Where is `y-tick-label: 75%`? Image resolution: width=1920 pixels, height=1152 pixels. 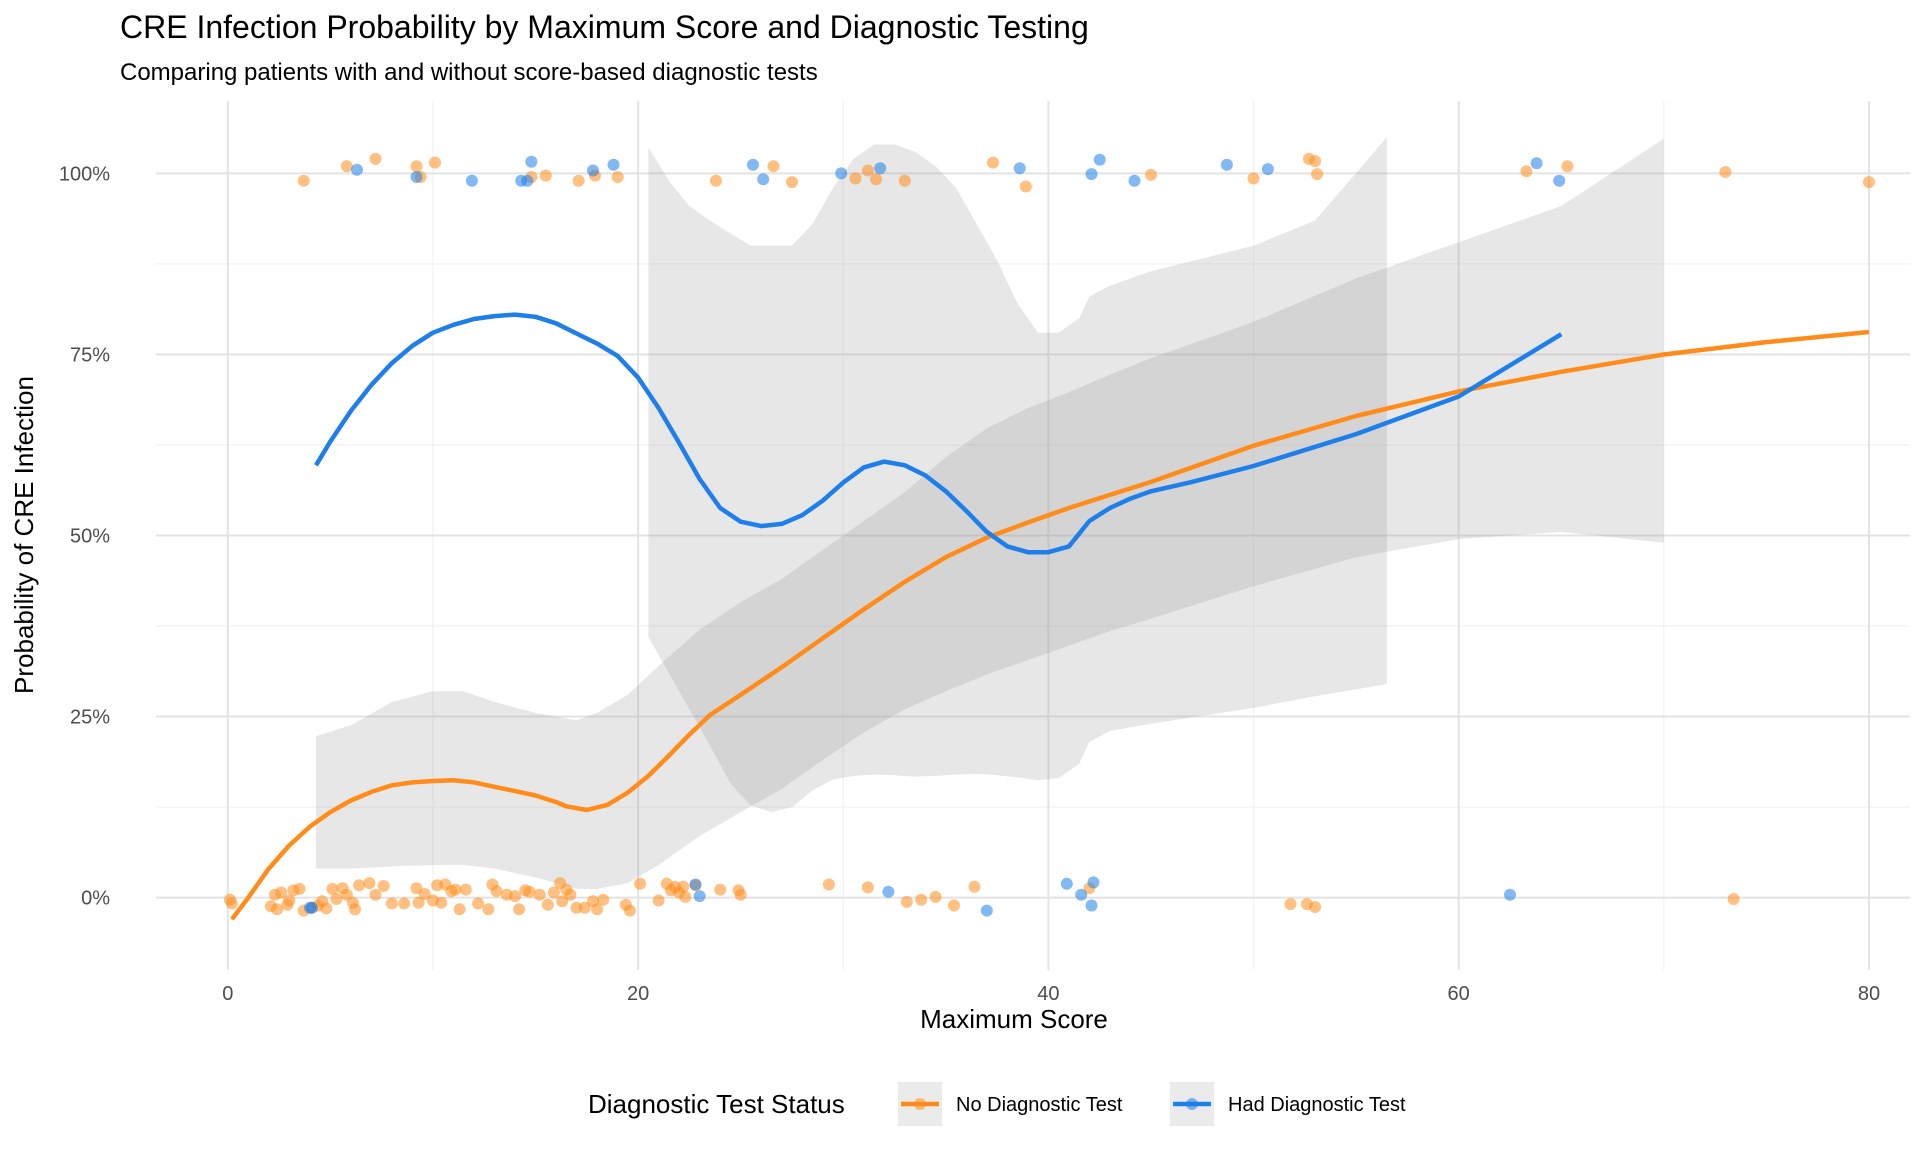
y-tick-label: 75% is located at coordinates (90, 355).